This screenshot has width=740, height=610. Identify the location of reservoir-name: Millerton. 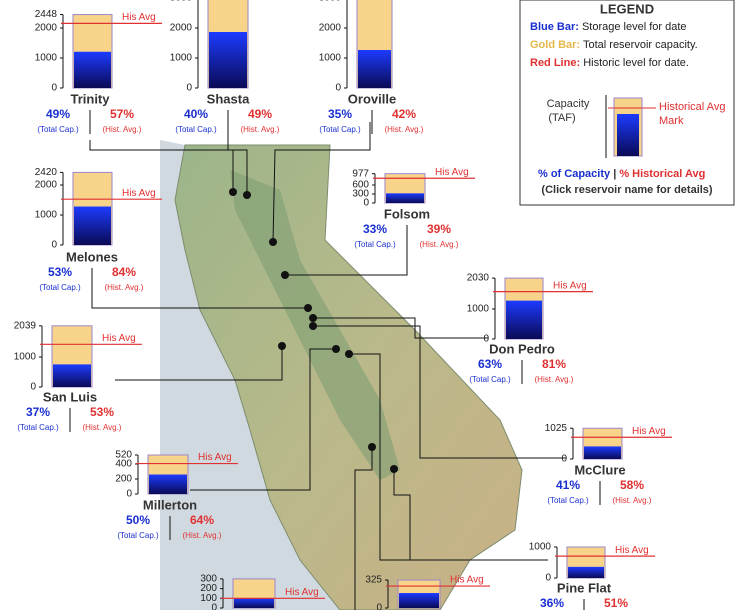
(170, 504).